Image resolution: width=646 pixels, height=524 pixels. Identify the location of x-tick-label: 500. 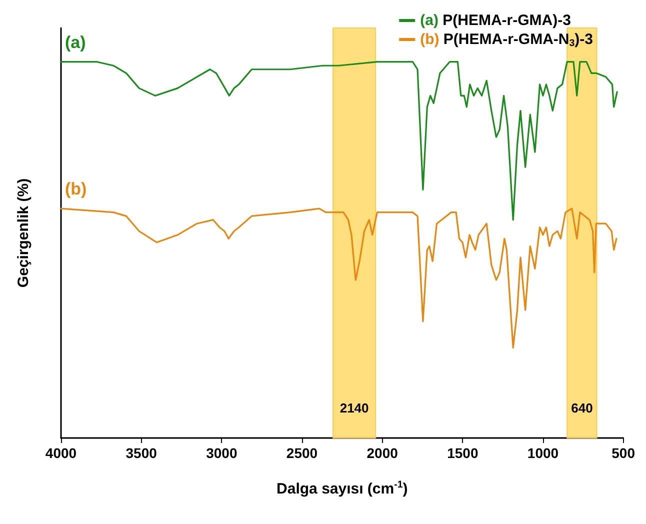
(624, 453).